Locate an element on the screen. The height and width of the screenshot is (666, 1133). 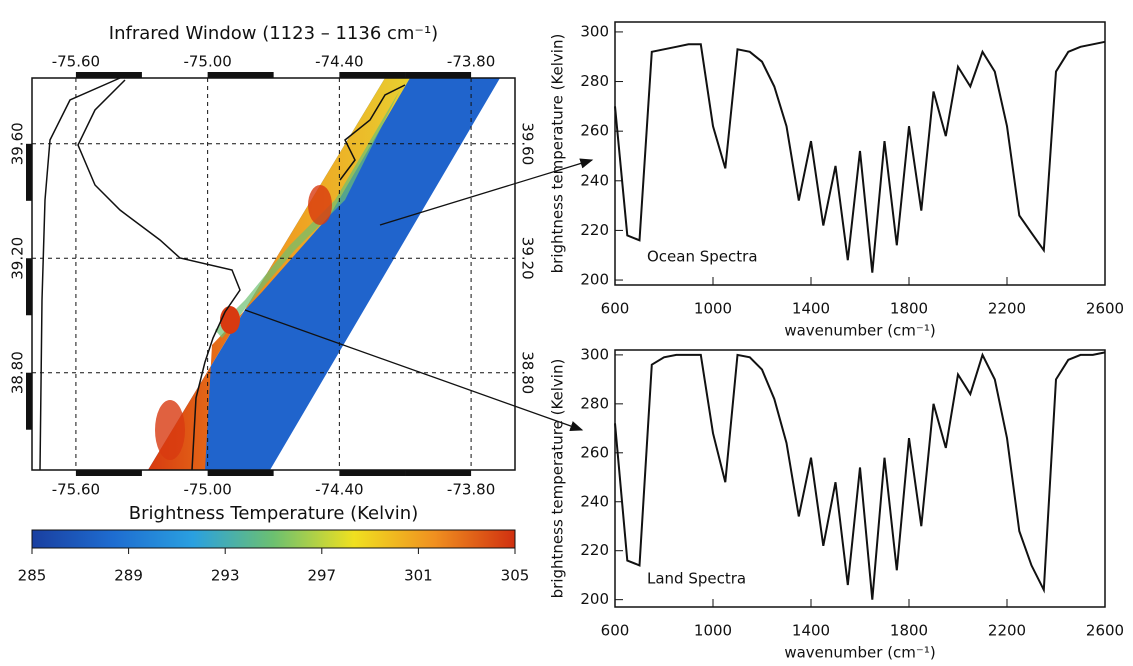
colorbar is located at coordinates (273, 539).